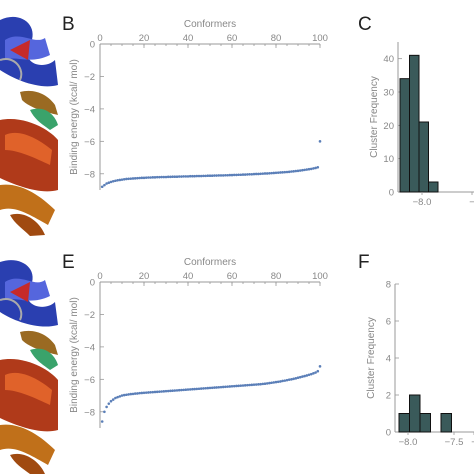  Describe the element at coordinates (89, 77) in the screenshot. I see `y-tick-label: −2` at that location.